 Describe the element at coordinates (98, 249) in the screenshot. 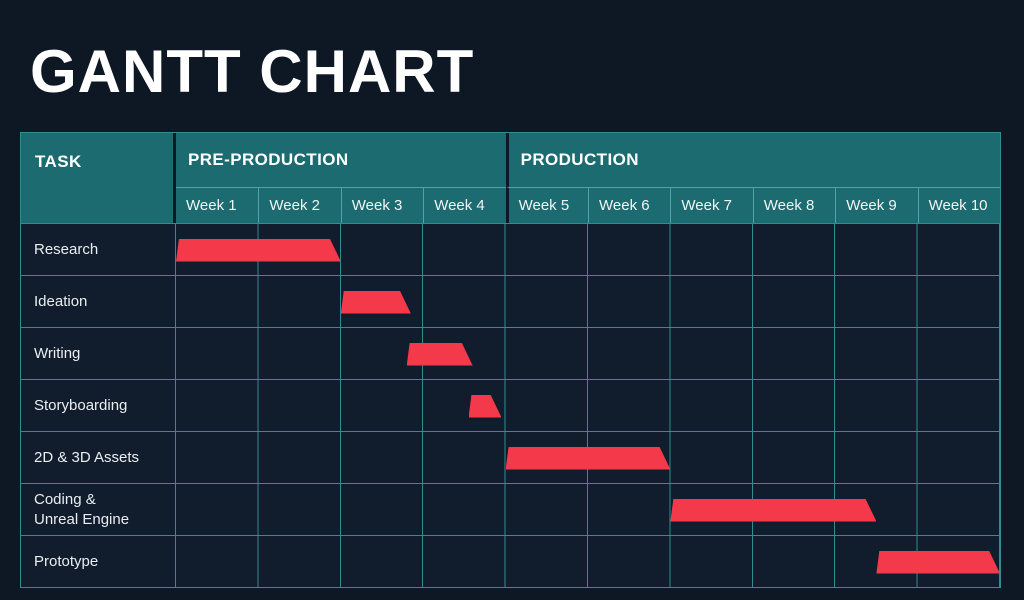

I see `task-label: Research` at that location.